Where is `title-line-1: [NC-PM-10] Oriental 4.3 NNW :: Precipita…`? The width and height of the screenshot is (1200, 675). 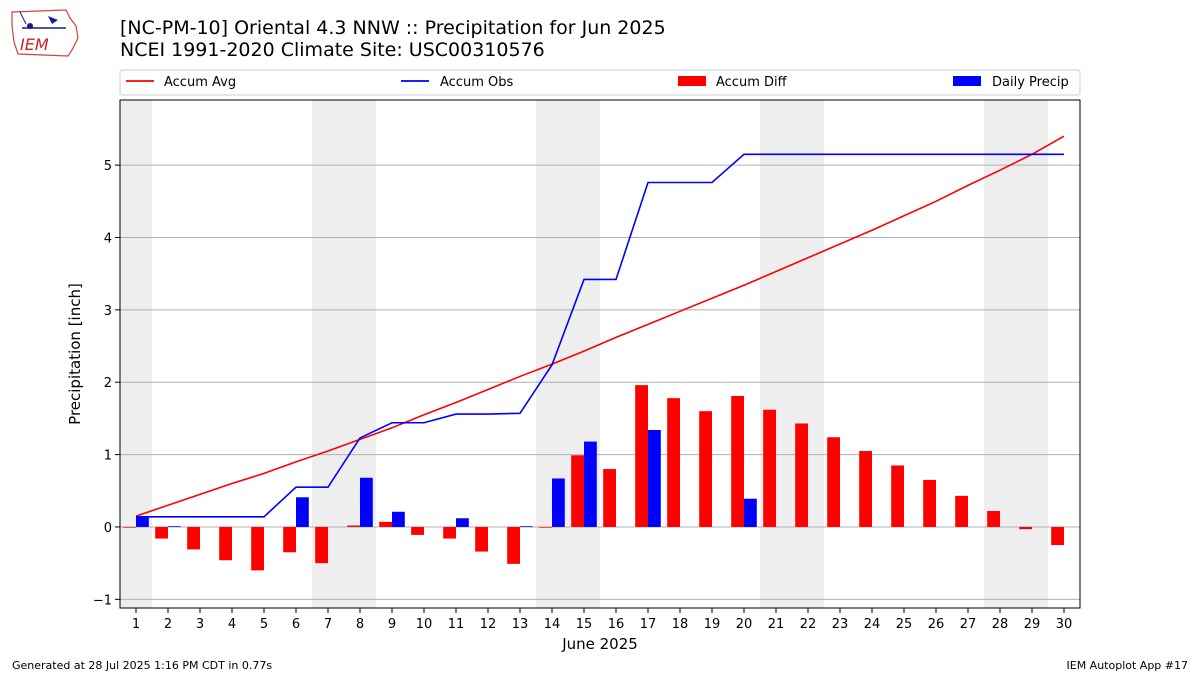 title-line-1: [NC-PM-10] Oriental 4.3 NNW :: Precipita… is located at coordinates (393, 28).